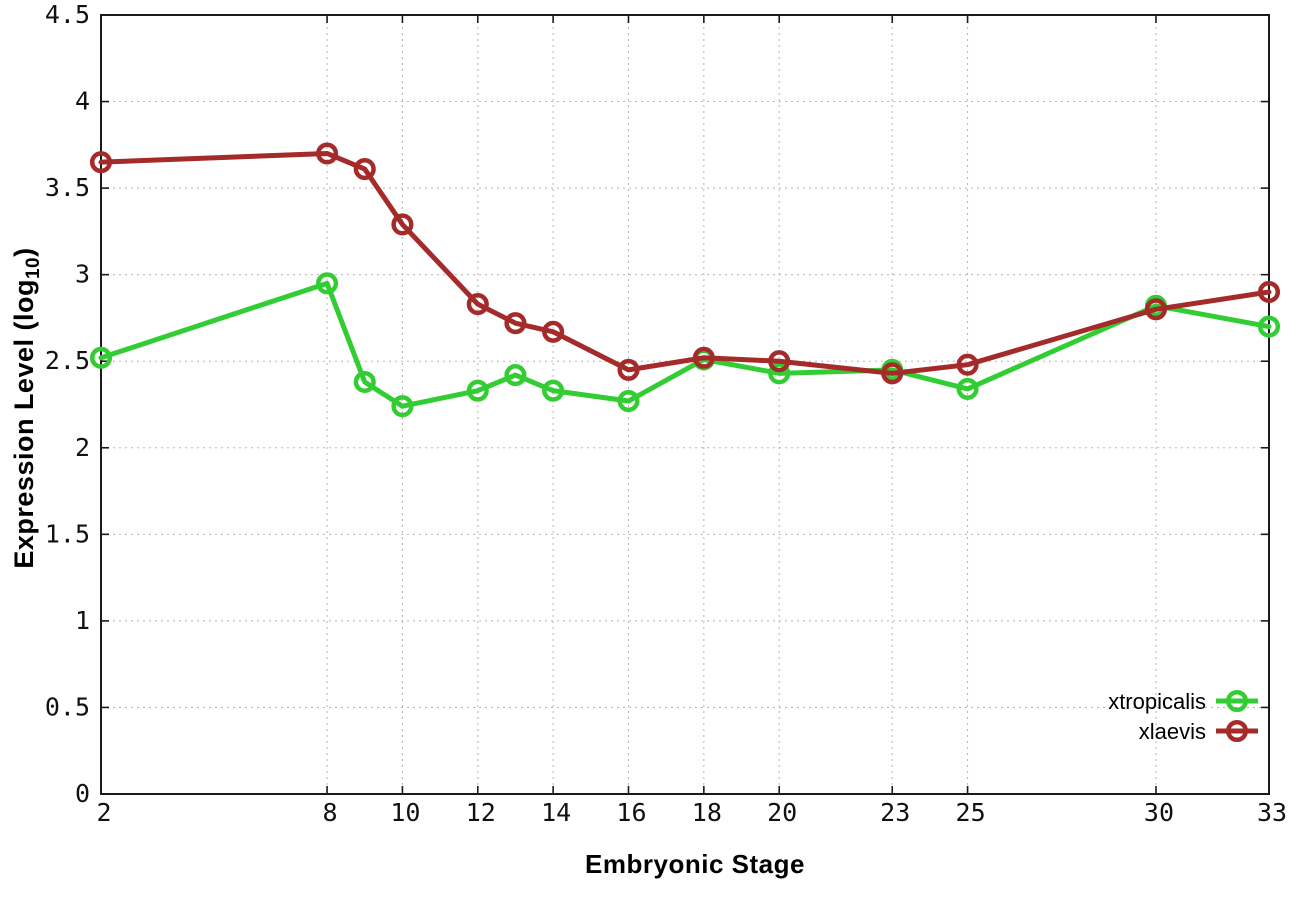 This screenshot has height=907, width=1296. What do you see at coordinates (1159, 812) in the screenshot?
I see `x-tick-label: 30` at bounding box center [1159, 812].